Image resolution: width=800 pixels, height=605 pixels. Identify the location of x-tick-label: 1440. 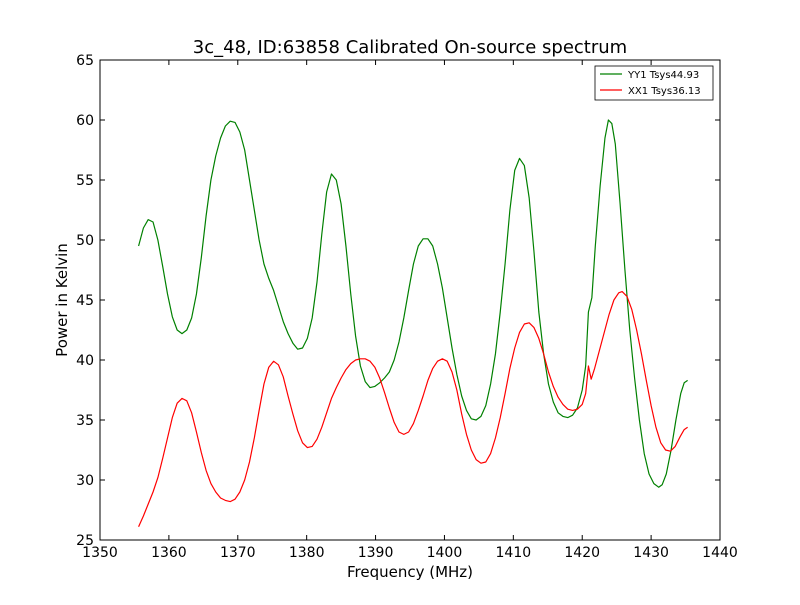
(720, 553).